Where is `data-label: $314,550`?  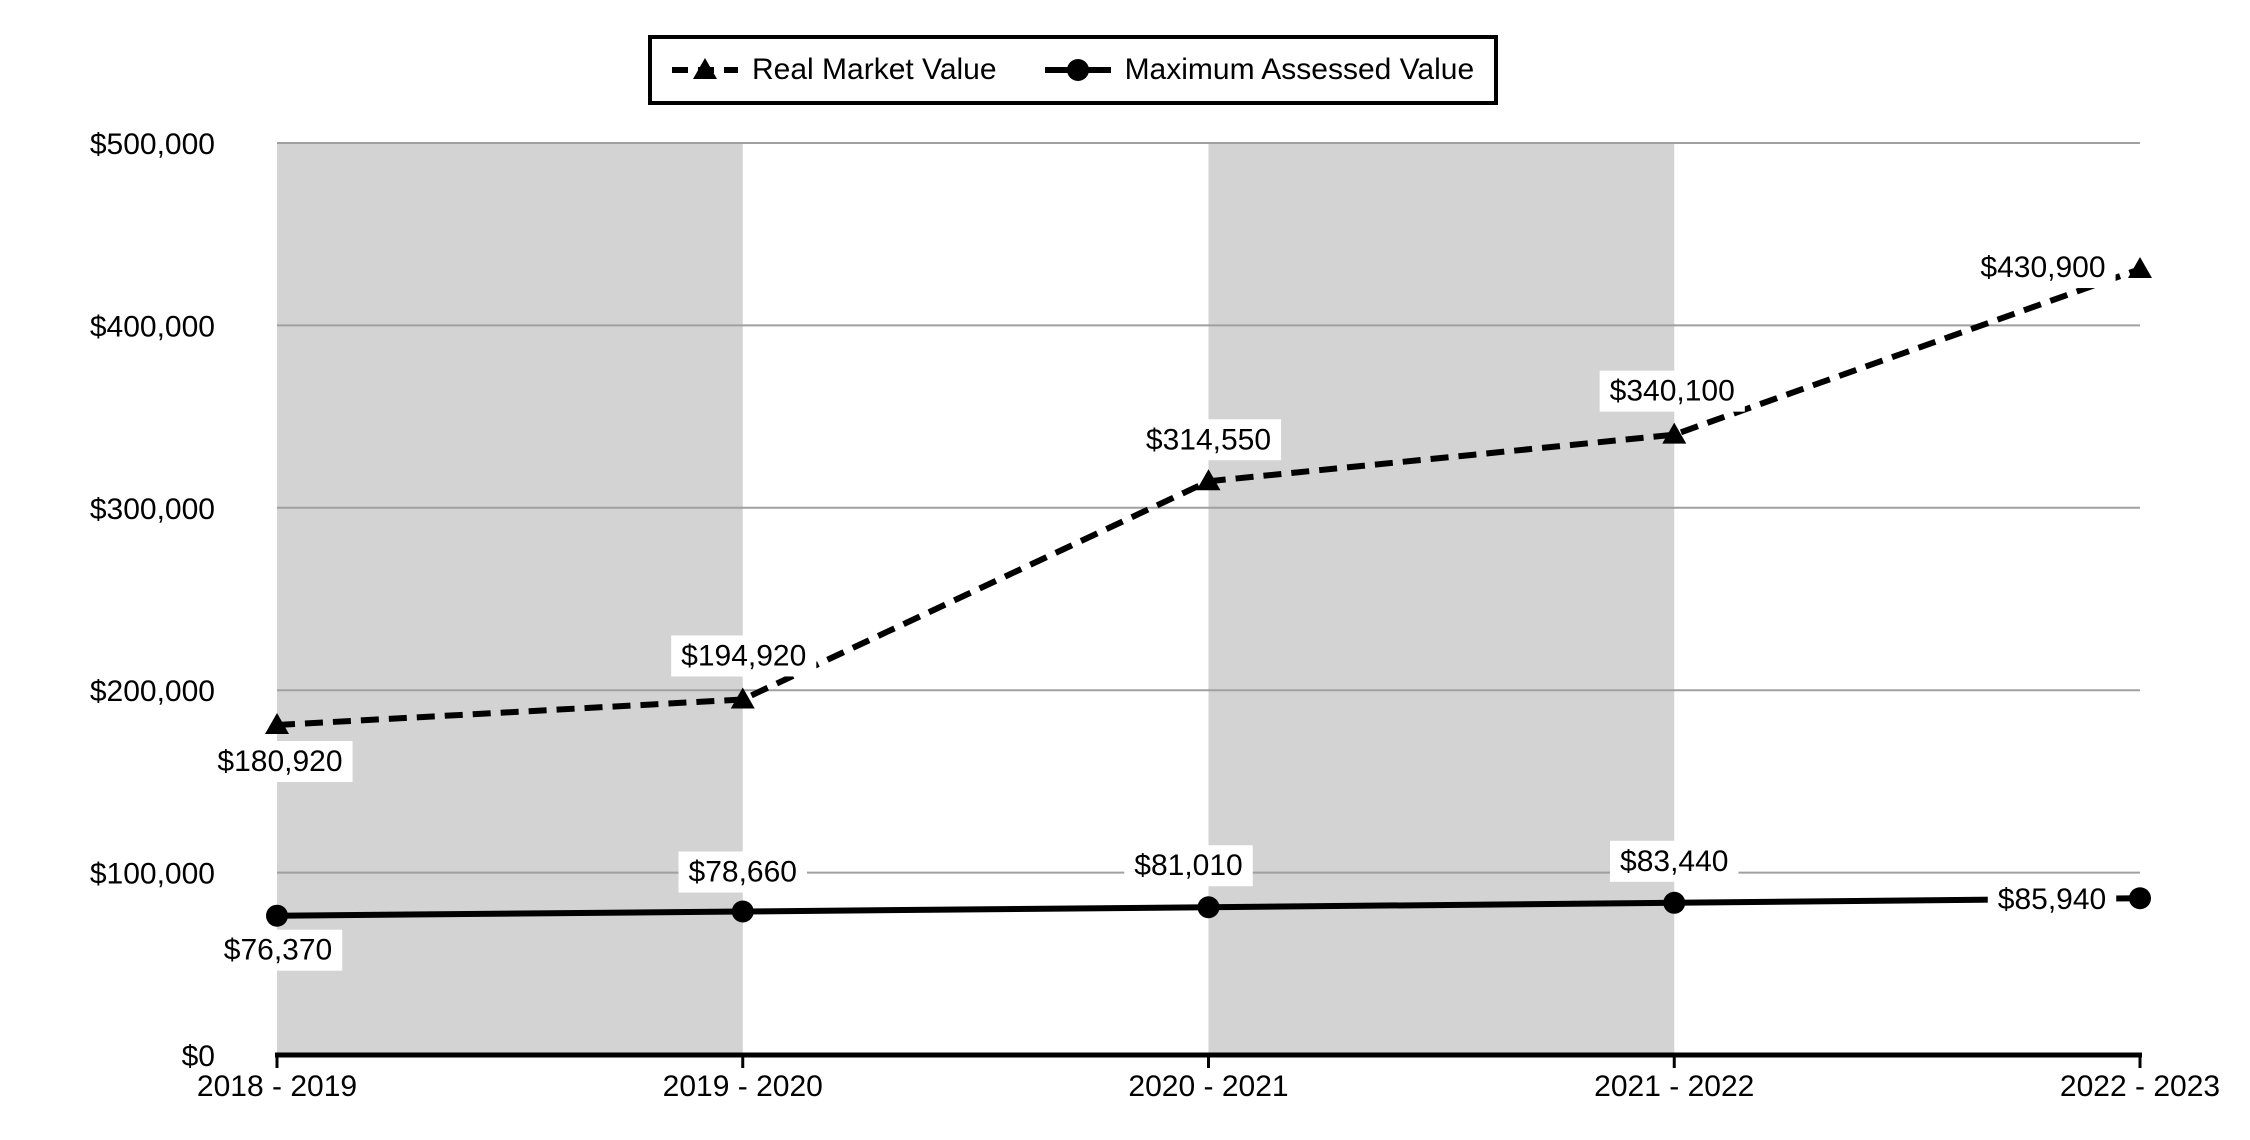
data-label: $314,550 is located at coordinates (1208, 439).